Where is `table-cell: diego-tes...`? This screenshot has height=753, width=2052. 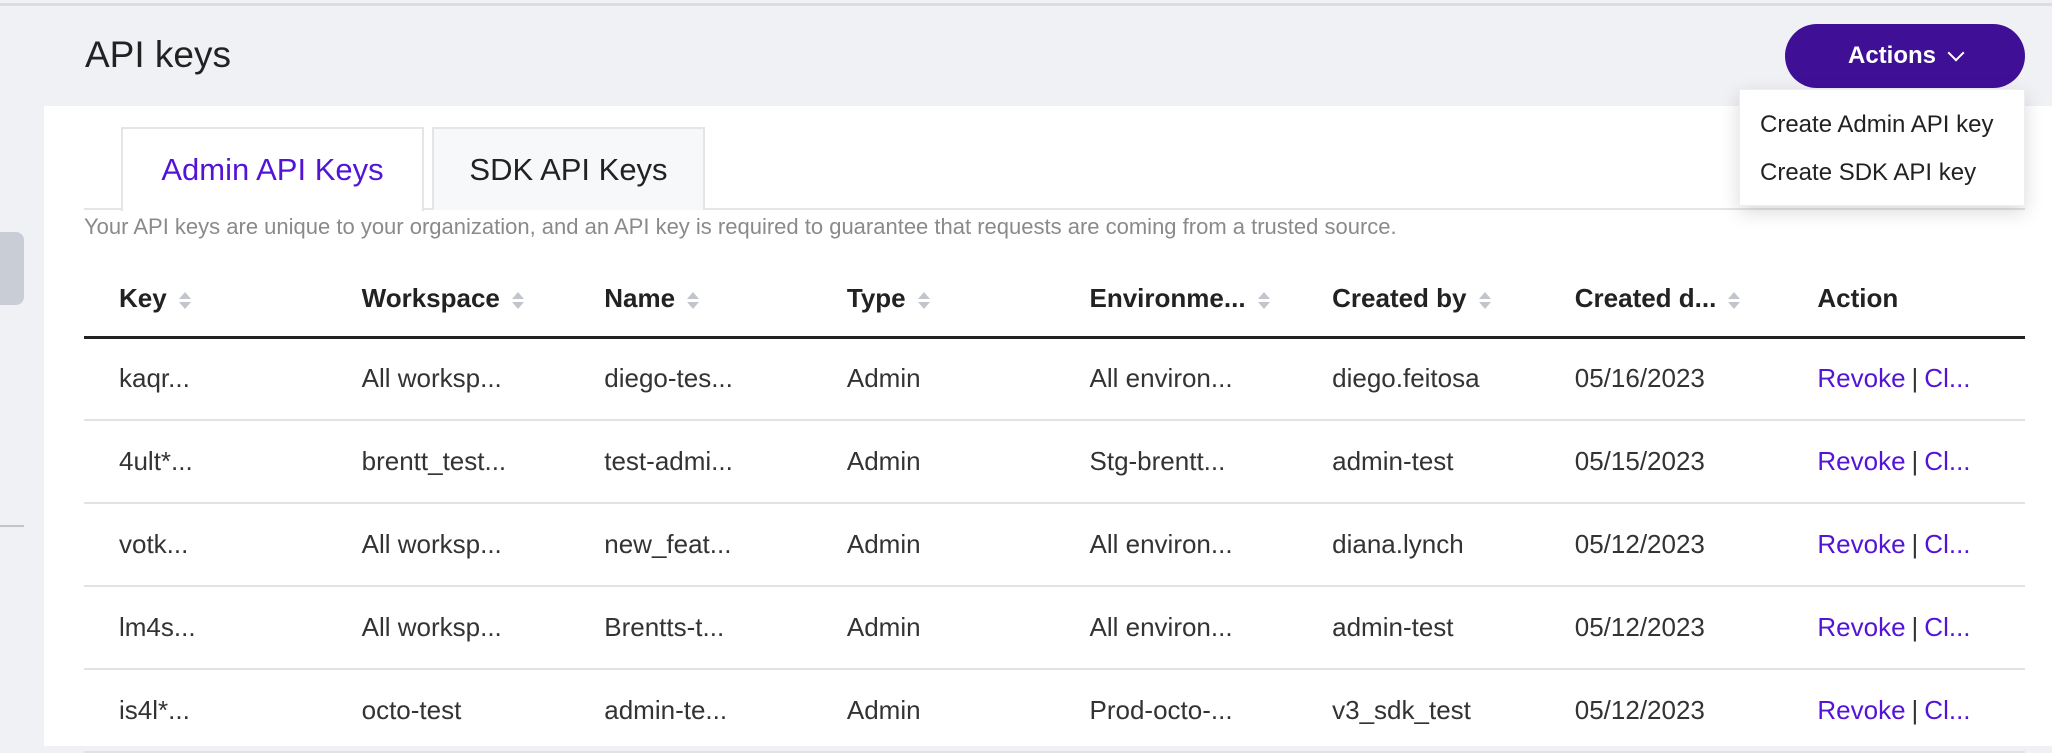
table-cell: diego-tes... is located at coordinates (690, 379).